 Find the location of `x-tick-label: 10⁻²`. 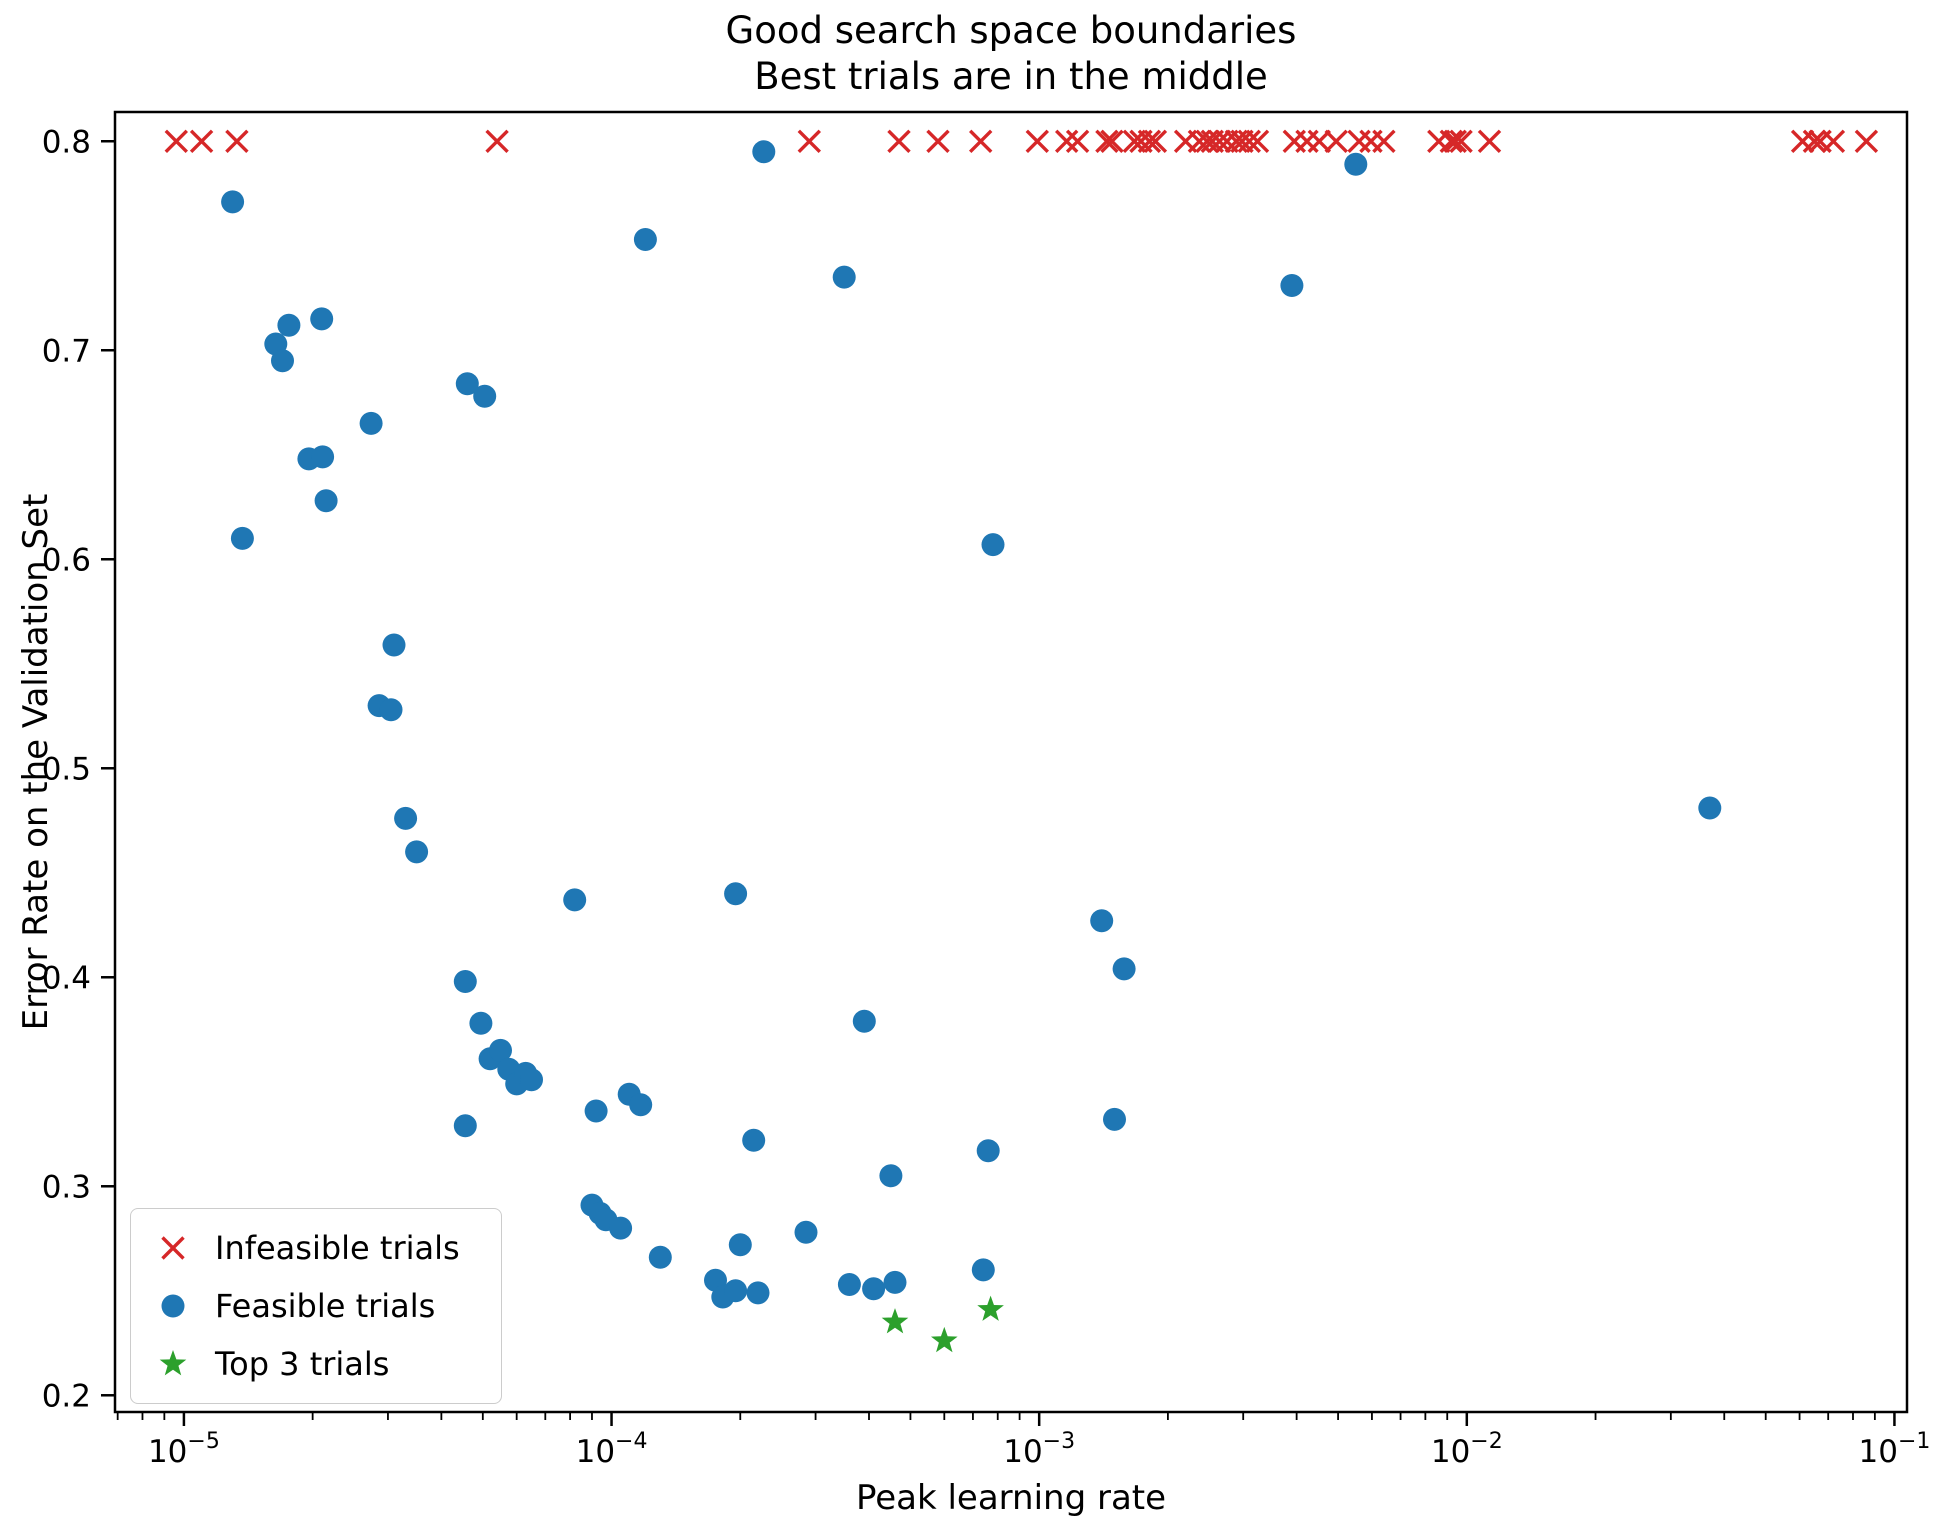

x-tick-label: 10⁻² is located at coordinates (1467, 1449).